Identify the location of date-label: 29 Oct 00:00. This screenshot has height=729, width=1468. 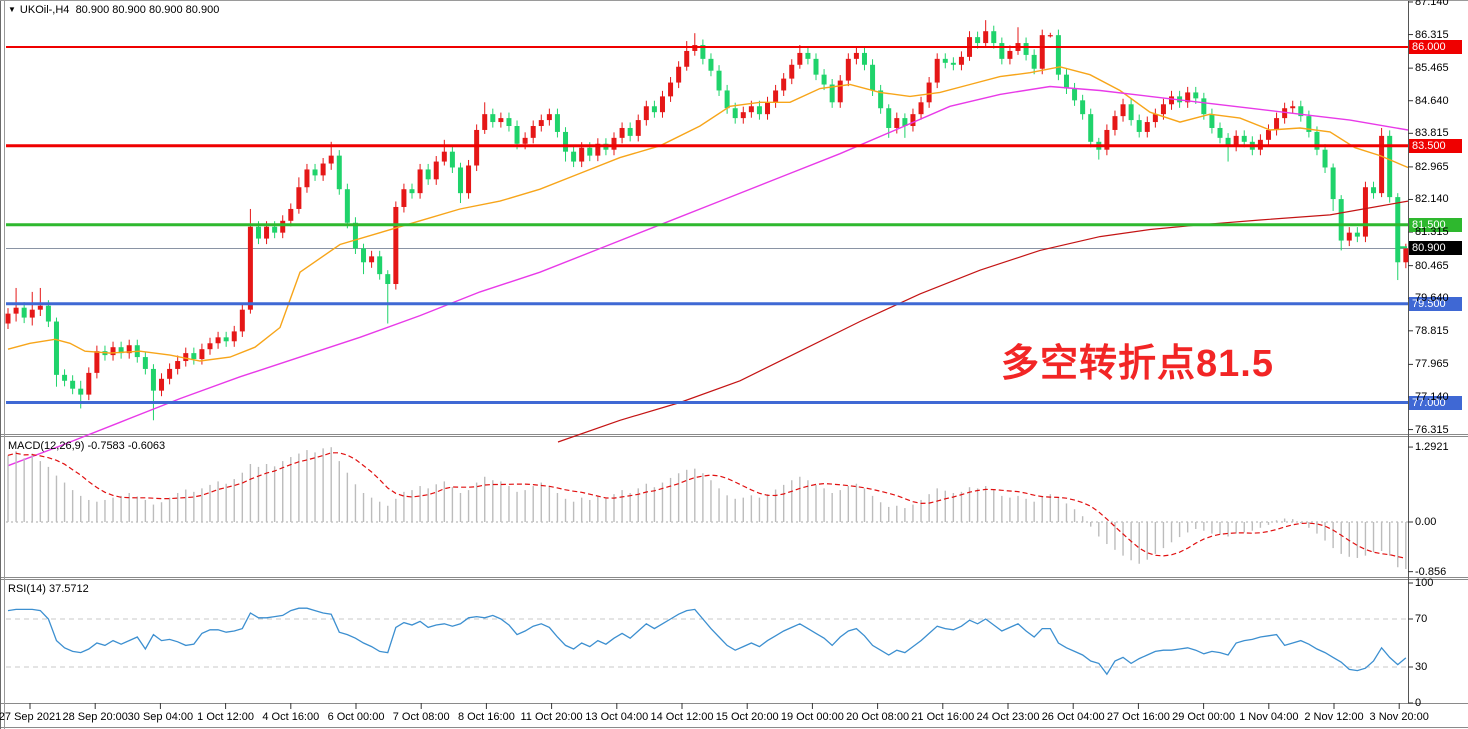
(1204, 717).